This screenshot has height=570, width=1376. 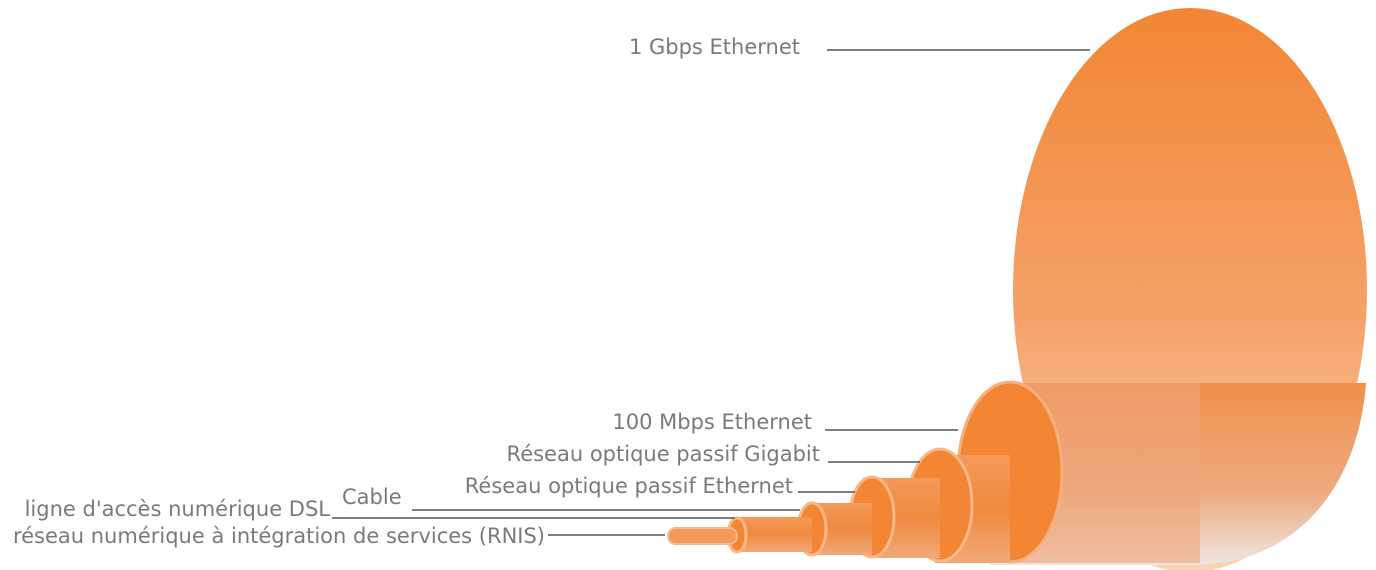 I want to click on tube-body, so click(x=774, y=534).